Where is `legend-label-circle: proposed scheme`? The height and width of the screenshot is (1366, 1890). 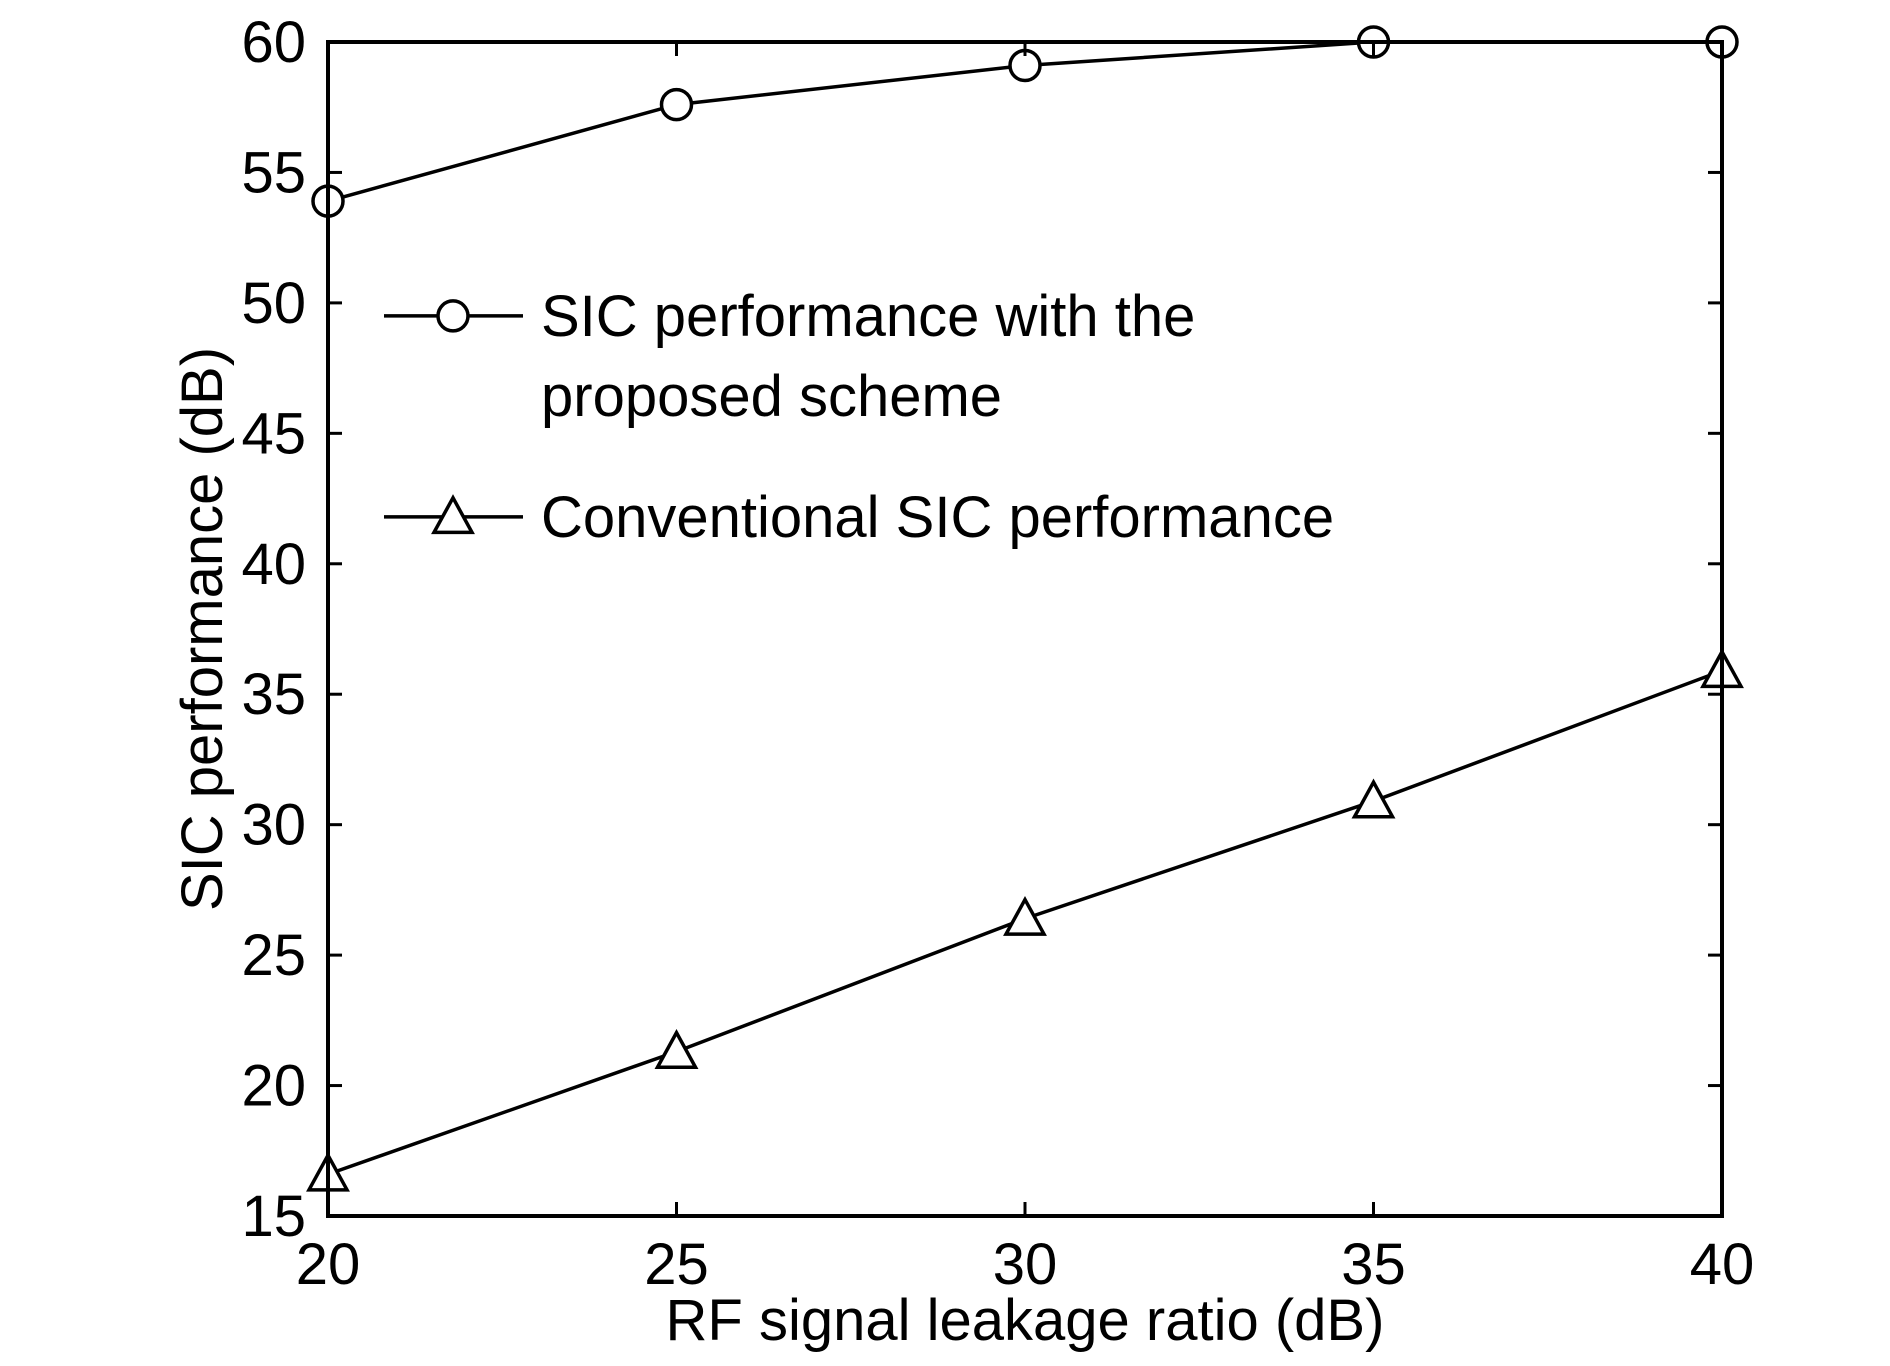
legend-label-circle: proposed scheme is located at coordinates (771, 396).